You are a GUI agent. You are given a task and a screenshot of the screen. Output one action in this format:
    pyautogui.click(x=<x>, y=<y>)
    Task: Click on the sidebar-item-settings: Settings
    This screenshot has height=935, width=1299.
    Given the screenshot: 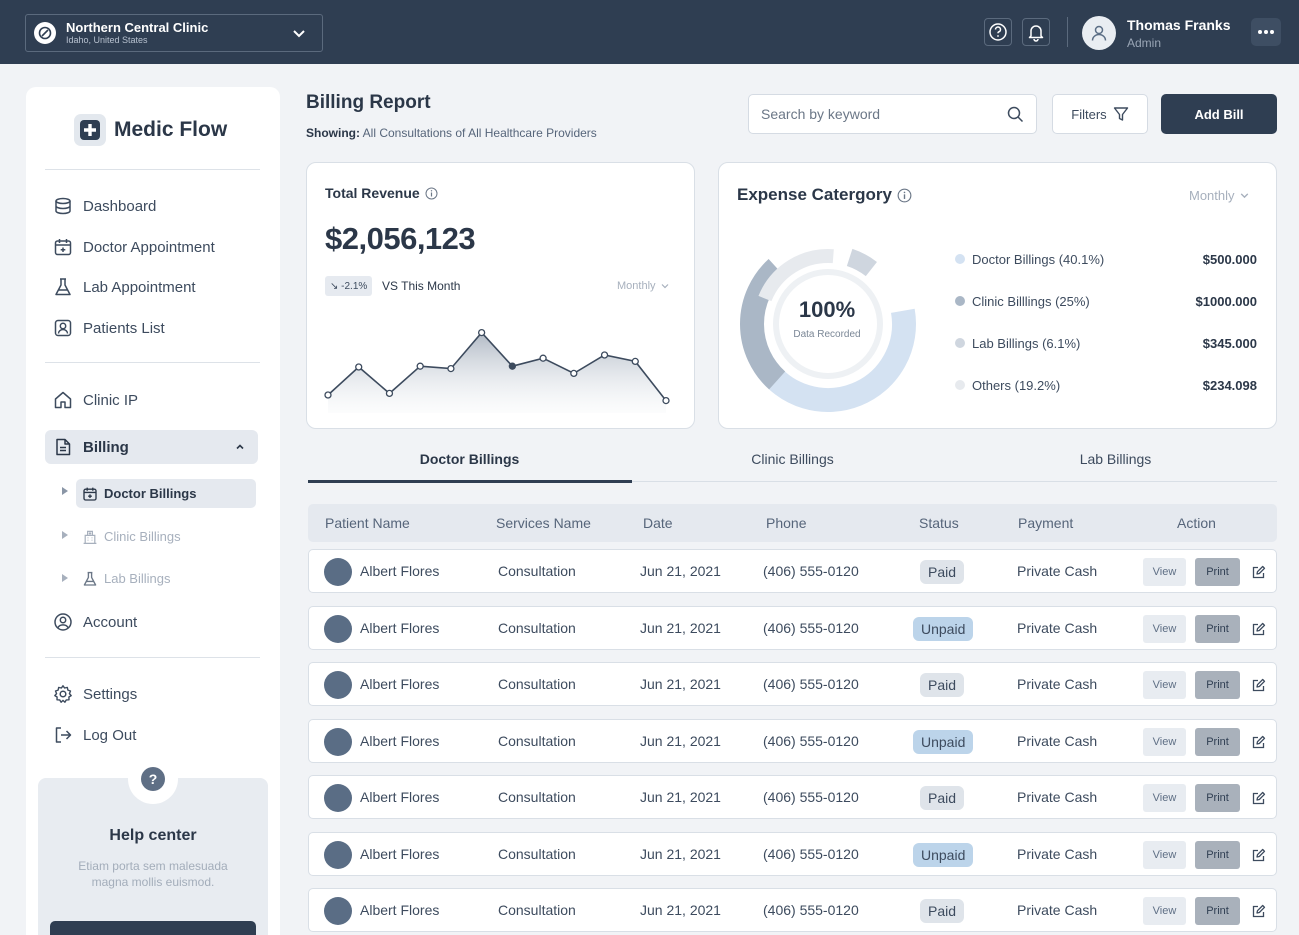 What is the action you would take?
    pyautogui.click(x=151, y=694)
    